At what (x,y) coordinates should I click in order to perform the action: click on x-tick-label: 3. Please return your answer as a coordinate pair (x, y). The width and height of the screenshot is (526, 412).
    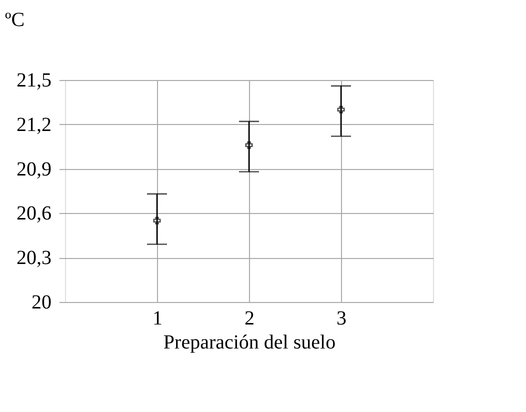
    Looking at the image, I should click on (341, 319).